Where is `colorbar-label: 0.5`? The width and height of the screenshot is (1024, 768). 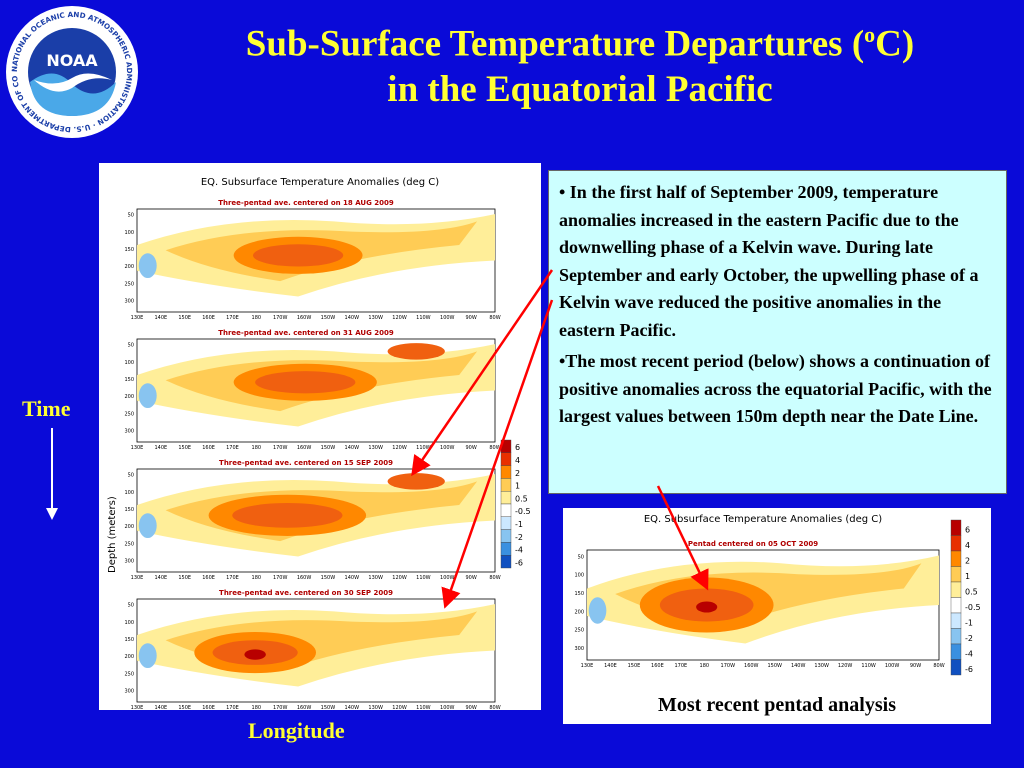 colorbar-label: 0.5 is located at coordinates (971, 591).